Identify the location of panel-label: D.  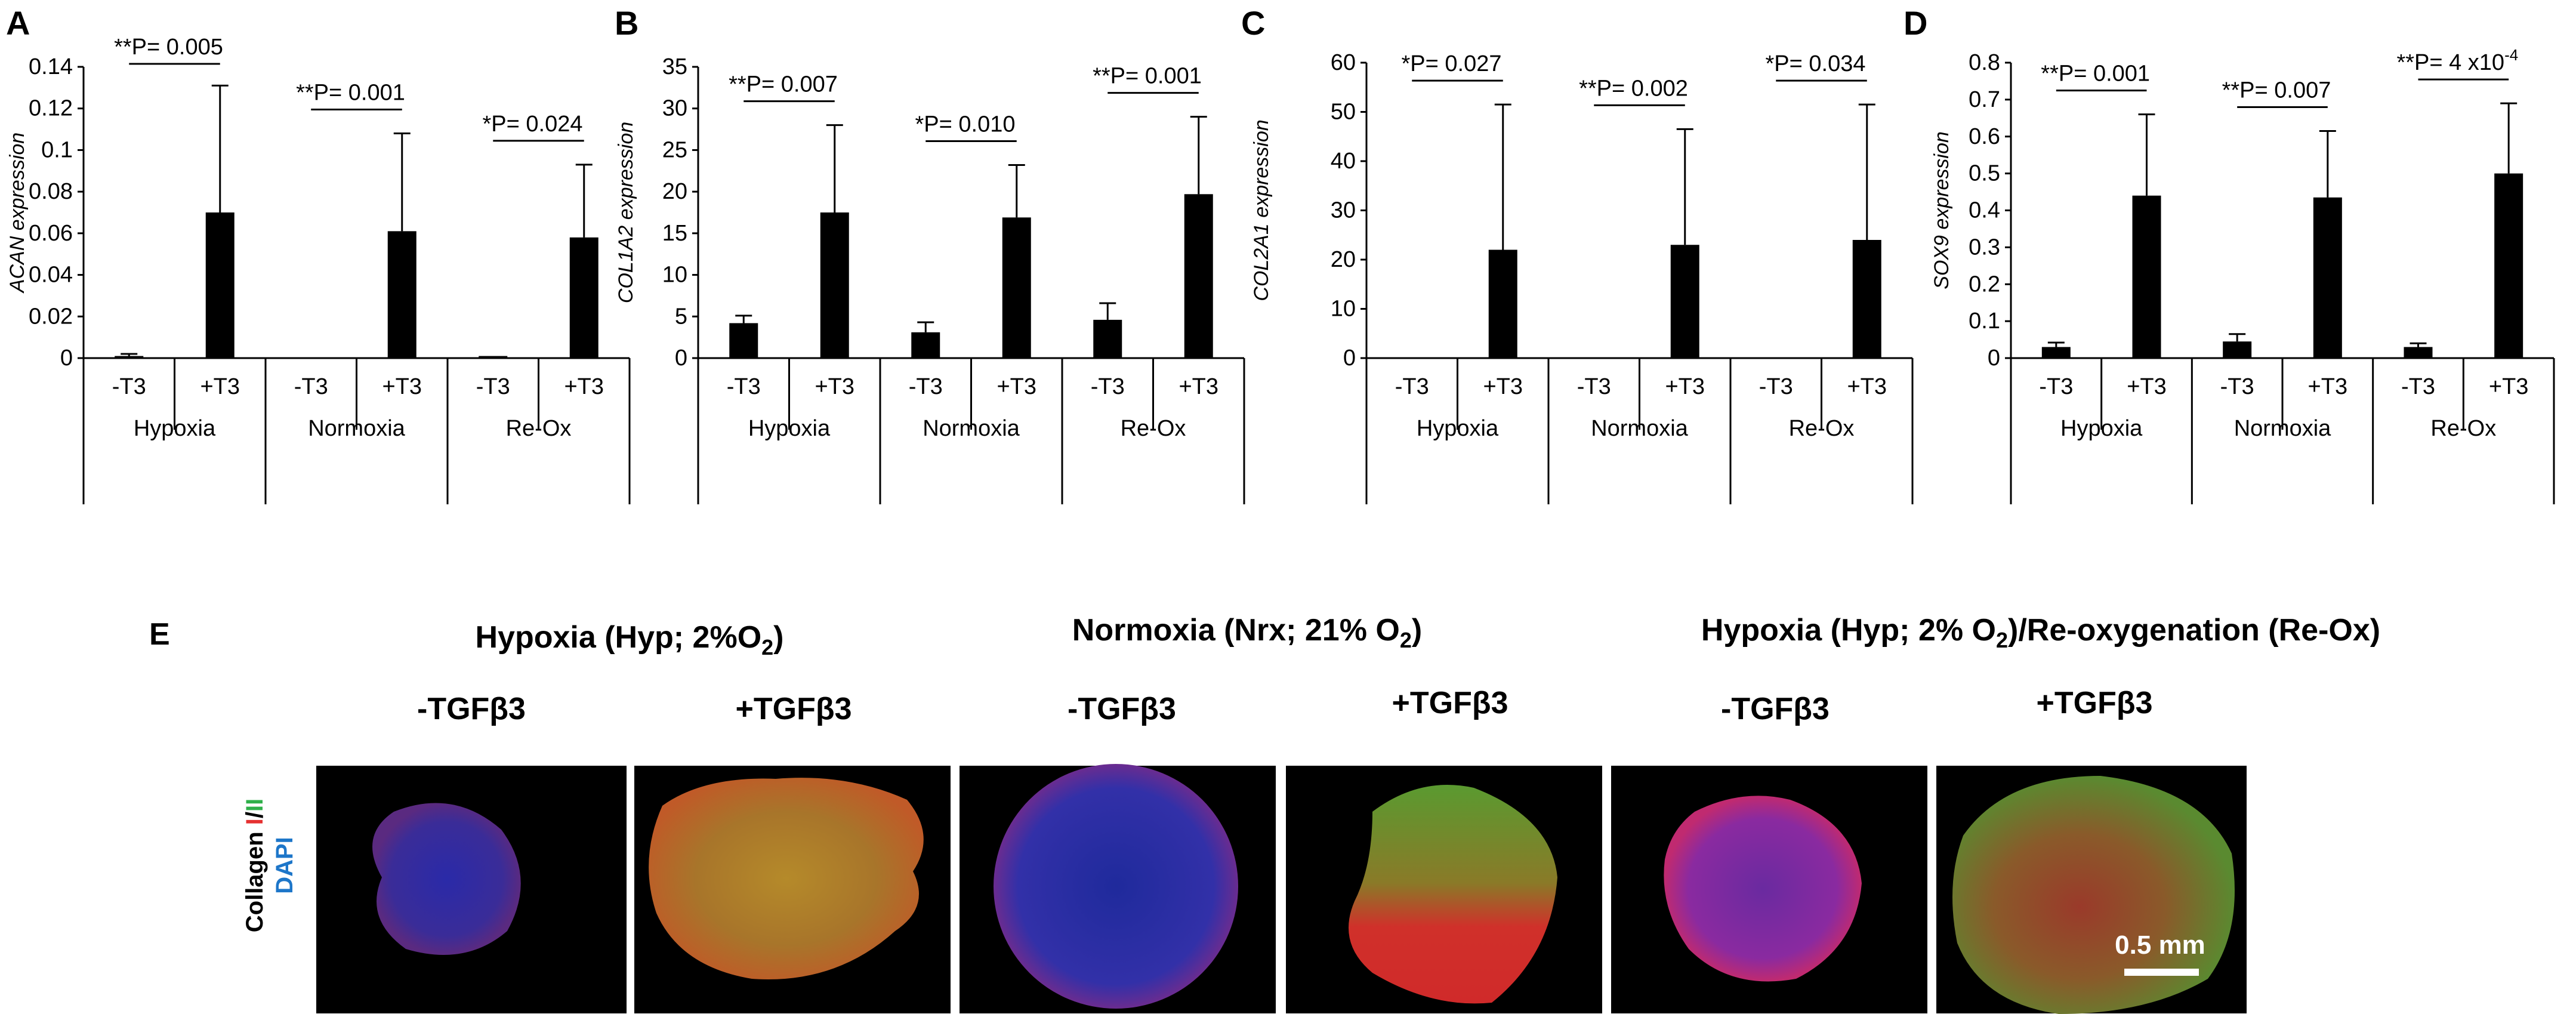
(1916, 23).